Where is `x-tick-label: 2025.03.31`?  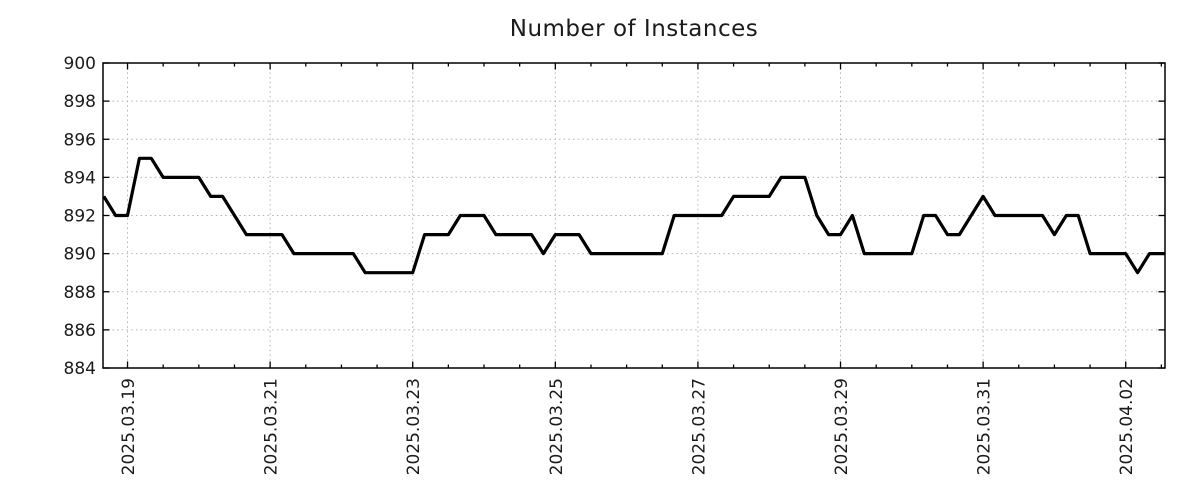
x-tick-label: 2025.03.31 is located at coordinates (985, 426).